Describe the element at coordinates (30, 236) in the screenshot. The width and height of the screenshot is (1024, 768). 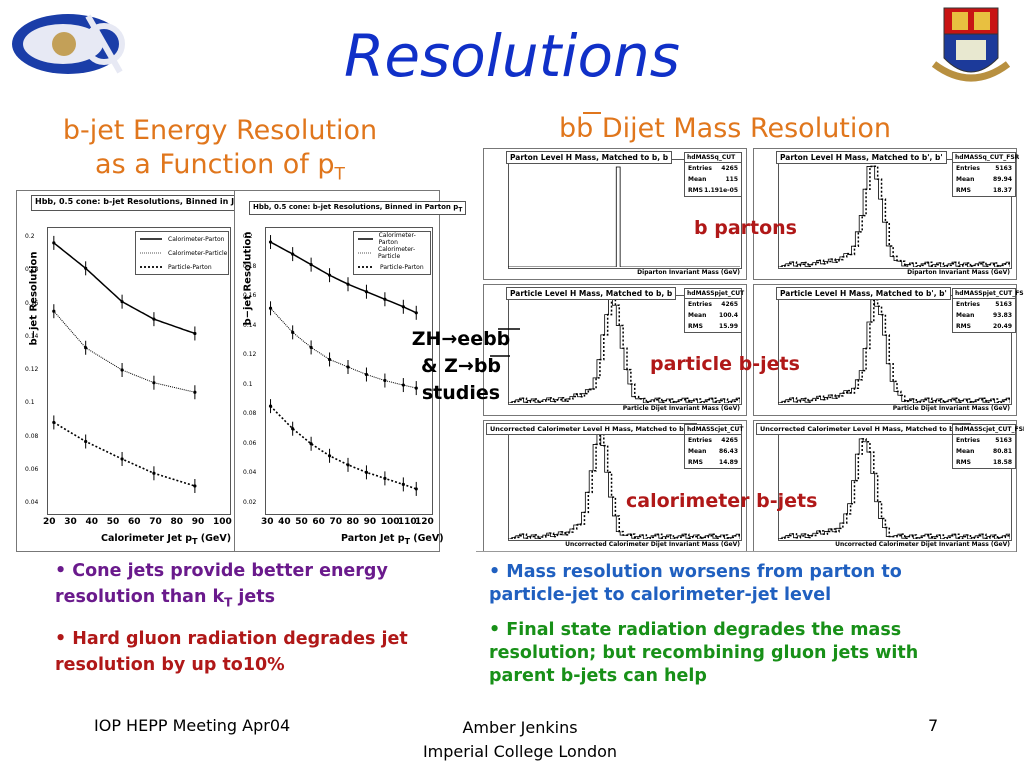
I see `y-tick-label: 0.2` at that location.